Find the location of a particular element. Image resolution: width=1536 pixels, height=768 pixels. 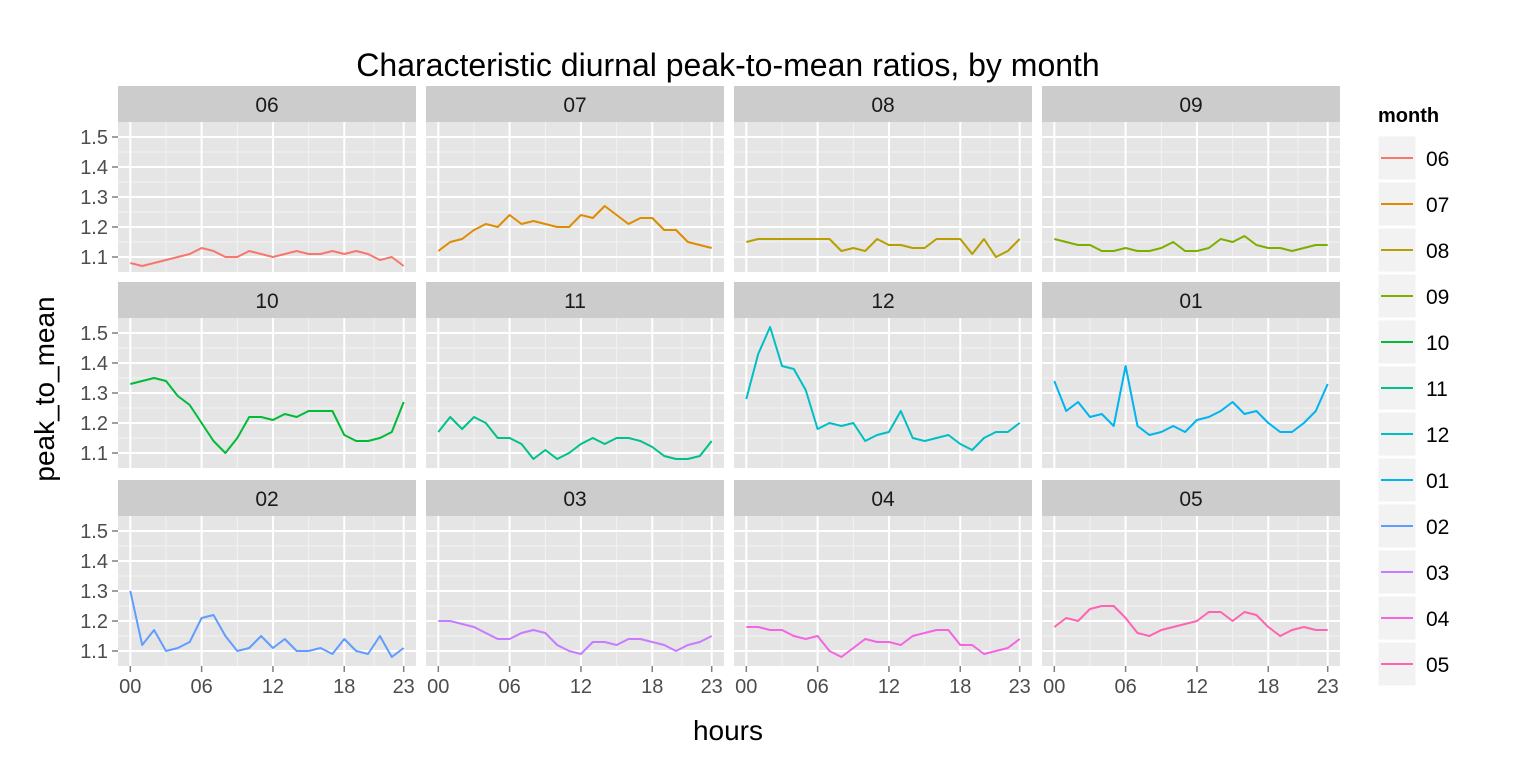

legend-label: 09 is located at coordinates (1437, 297).